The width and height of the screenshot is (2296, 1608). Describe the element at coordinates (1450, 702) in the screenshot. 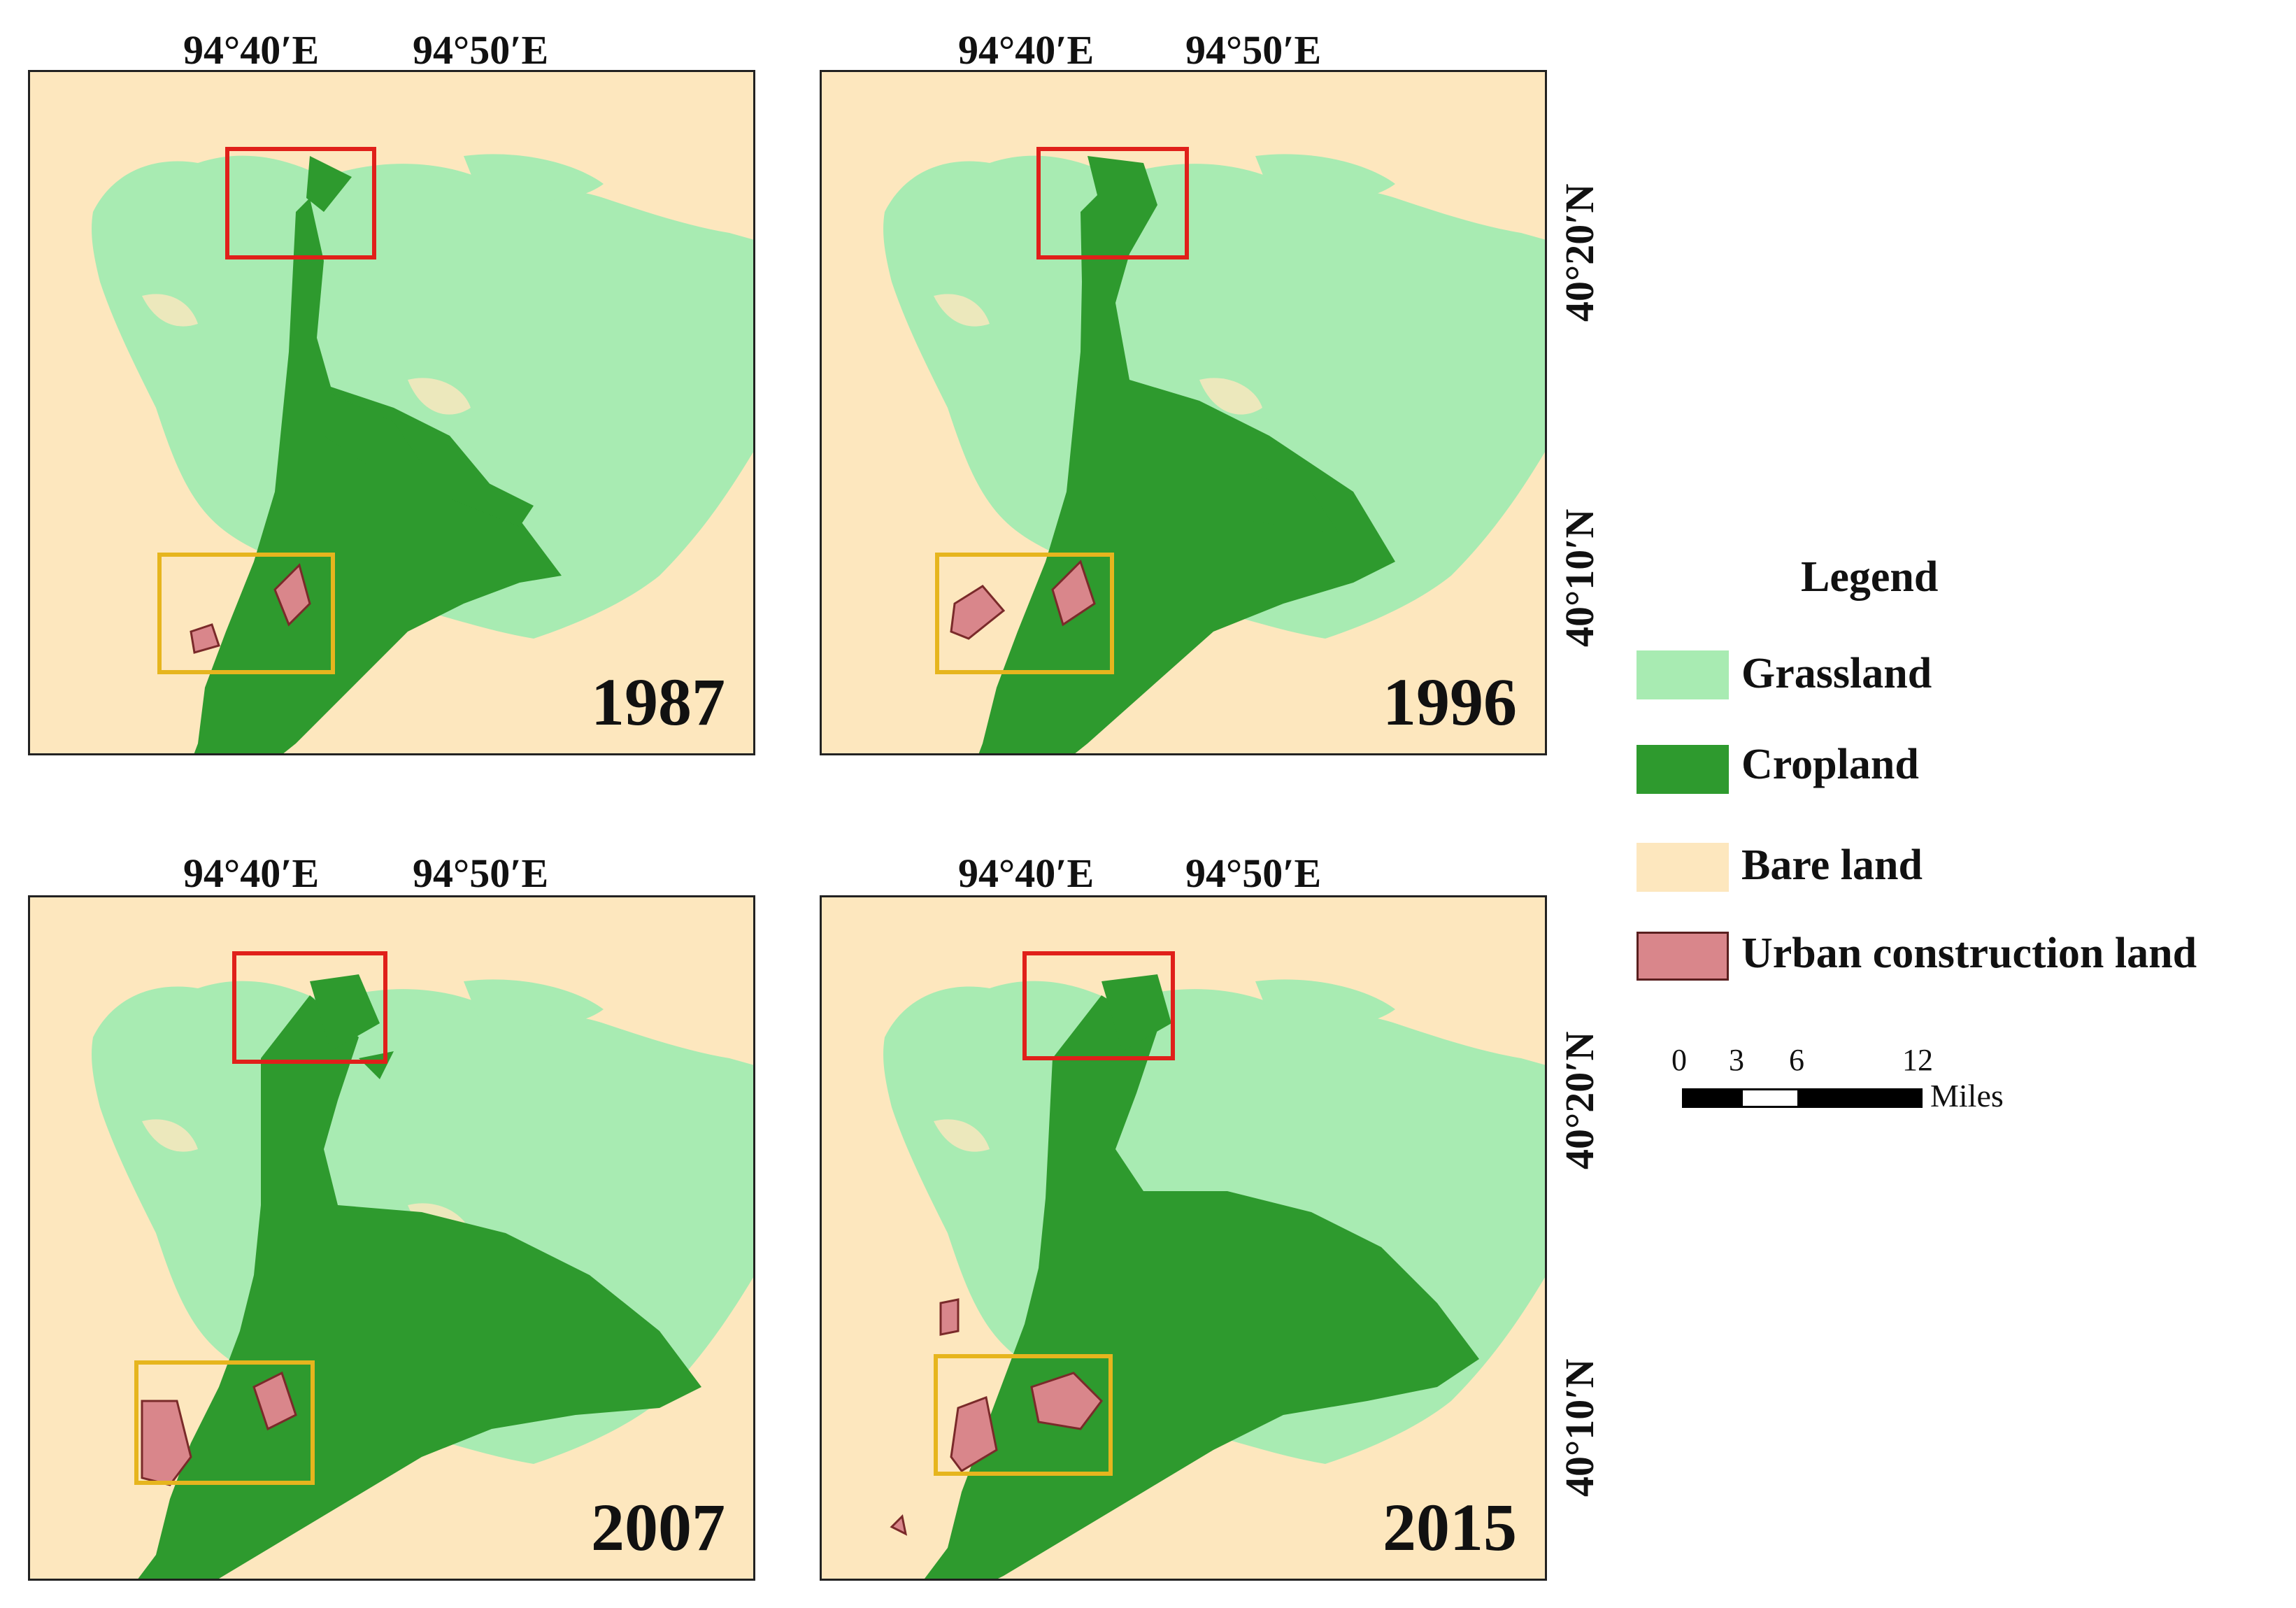

I see `year-label: 1996` at that location.